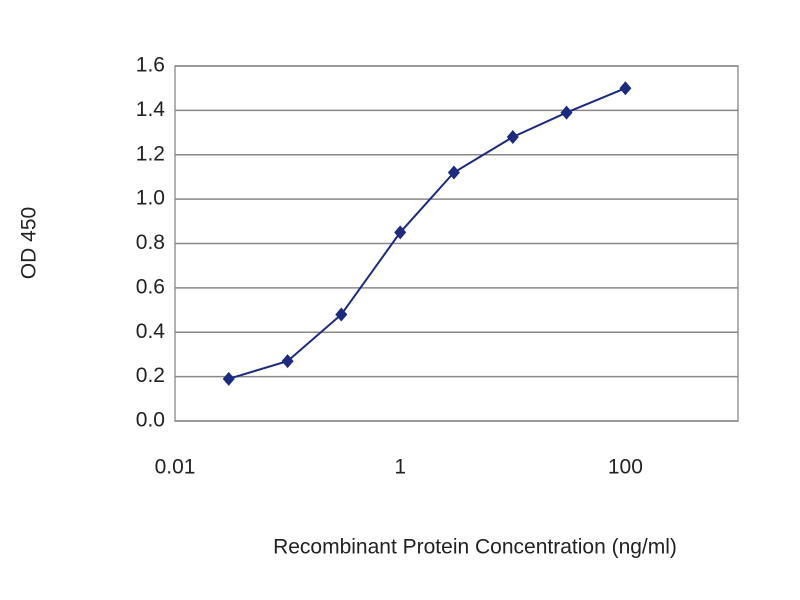  I want to click on y-tick-label: 0.8, so click(150, 242).